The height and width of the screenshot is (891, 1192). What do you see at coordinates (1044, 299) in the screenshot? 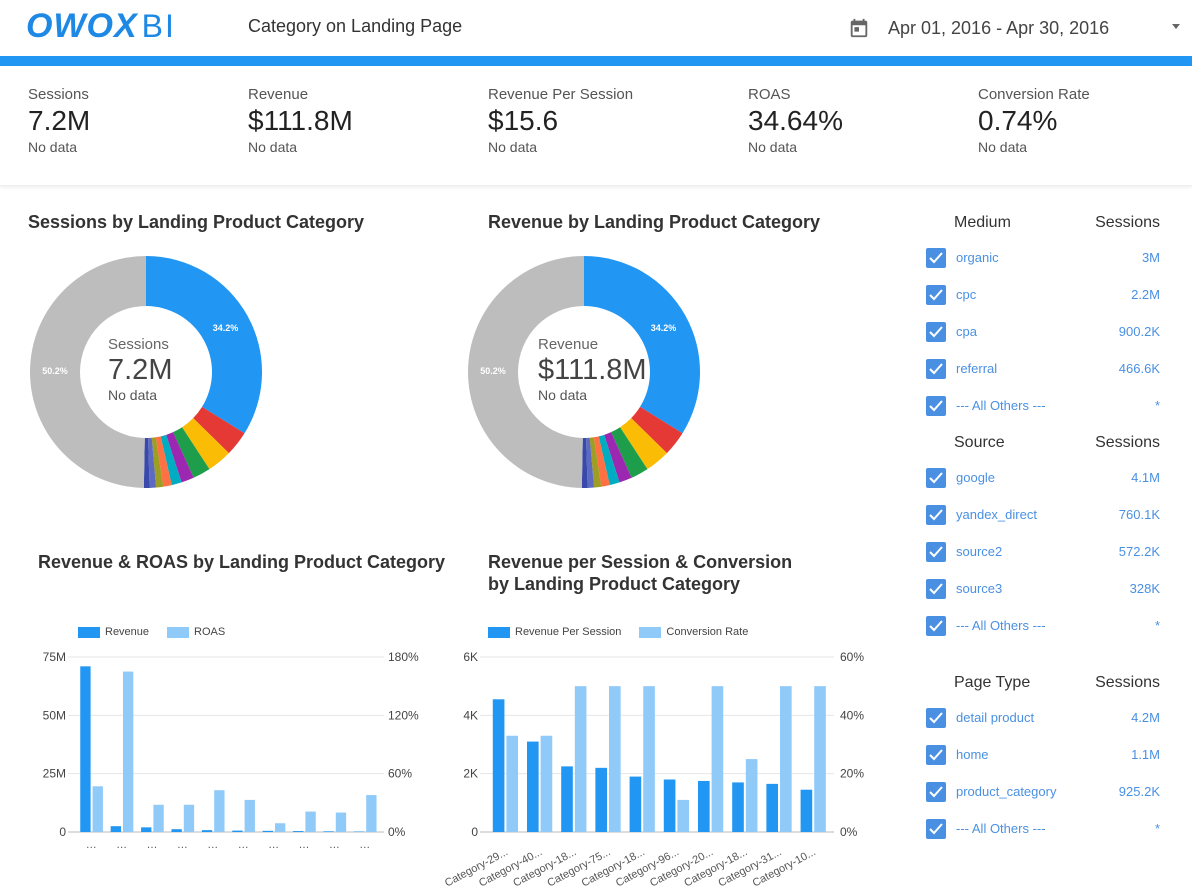
I see `filter-row-medium: cpc 2.2M` at bounding box center [1044, 299].